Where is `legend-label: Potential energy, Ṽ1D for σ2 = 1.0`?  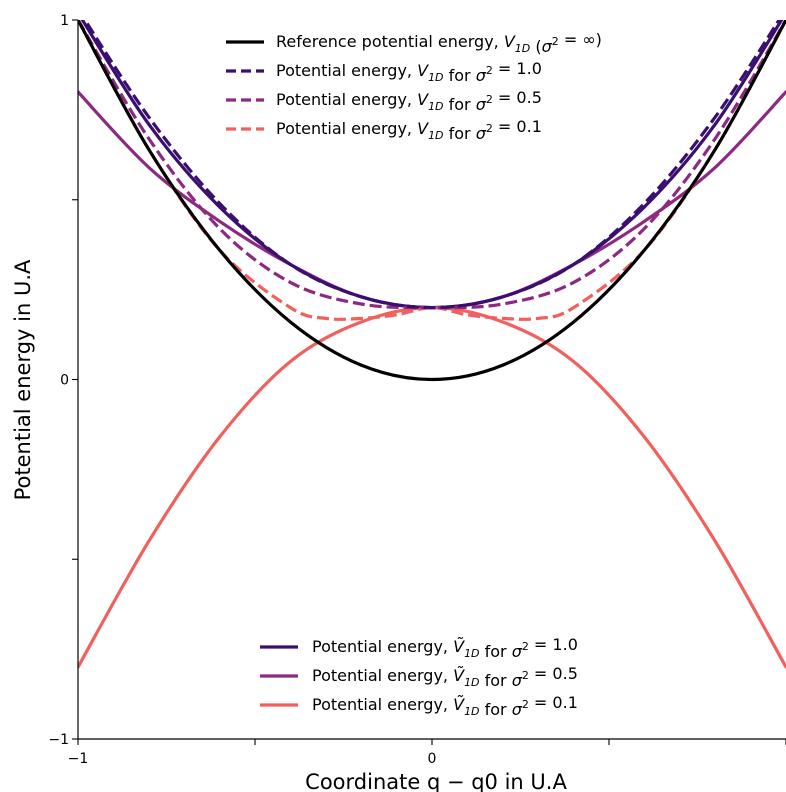 legend-label: Potential energy, Ṽ1D for σ2 = 1.0 is located at coordinates (445, 648).